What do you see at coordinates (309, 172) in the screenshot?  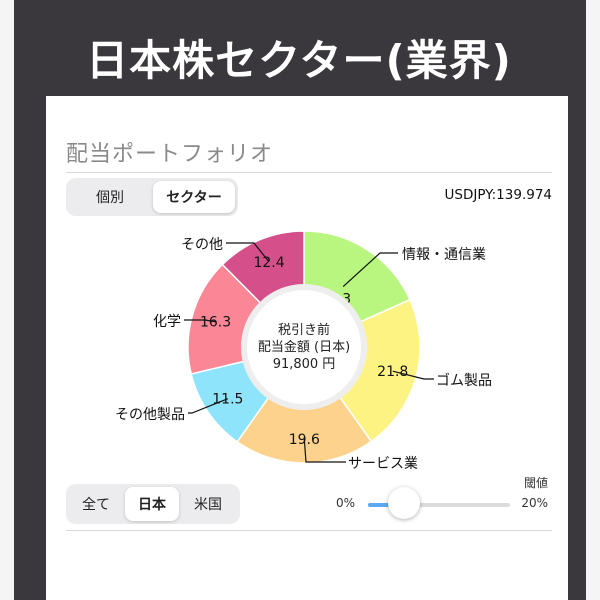 I see `divider` at bounding box center [309, 172].